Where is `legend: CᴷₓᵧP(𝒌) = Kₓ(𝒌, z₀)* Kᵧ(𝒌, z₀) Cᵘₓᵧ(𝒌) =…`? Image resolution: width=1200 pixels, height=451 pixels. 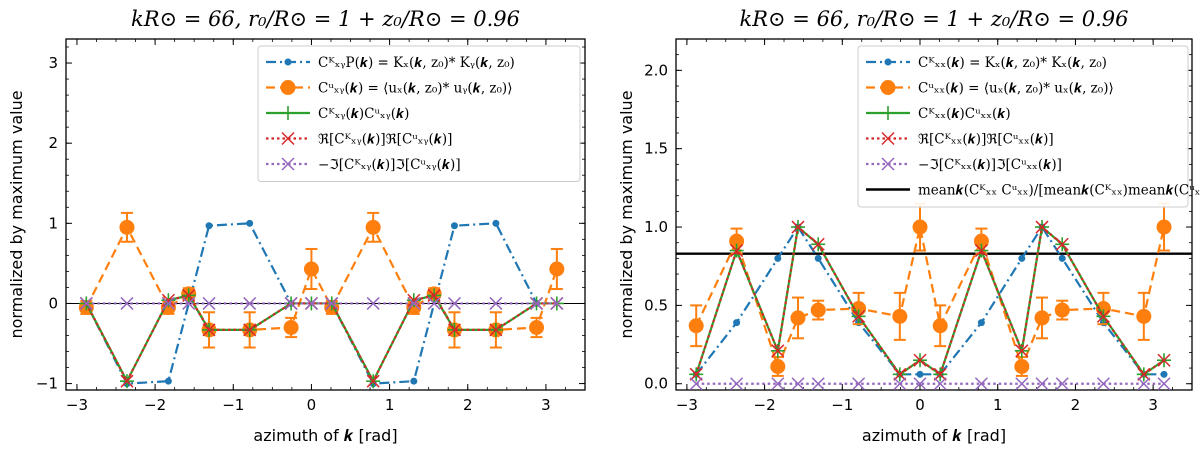
legend: CᴷₓᵧP(𝒌) = Kₓ(𝒌, z₀)* Kᵧ(𝒌, z₀) Cᵘₓᵧ(𝒌) =… is located at coordinates (419, 113).